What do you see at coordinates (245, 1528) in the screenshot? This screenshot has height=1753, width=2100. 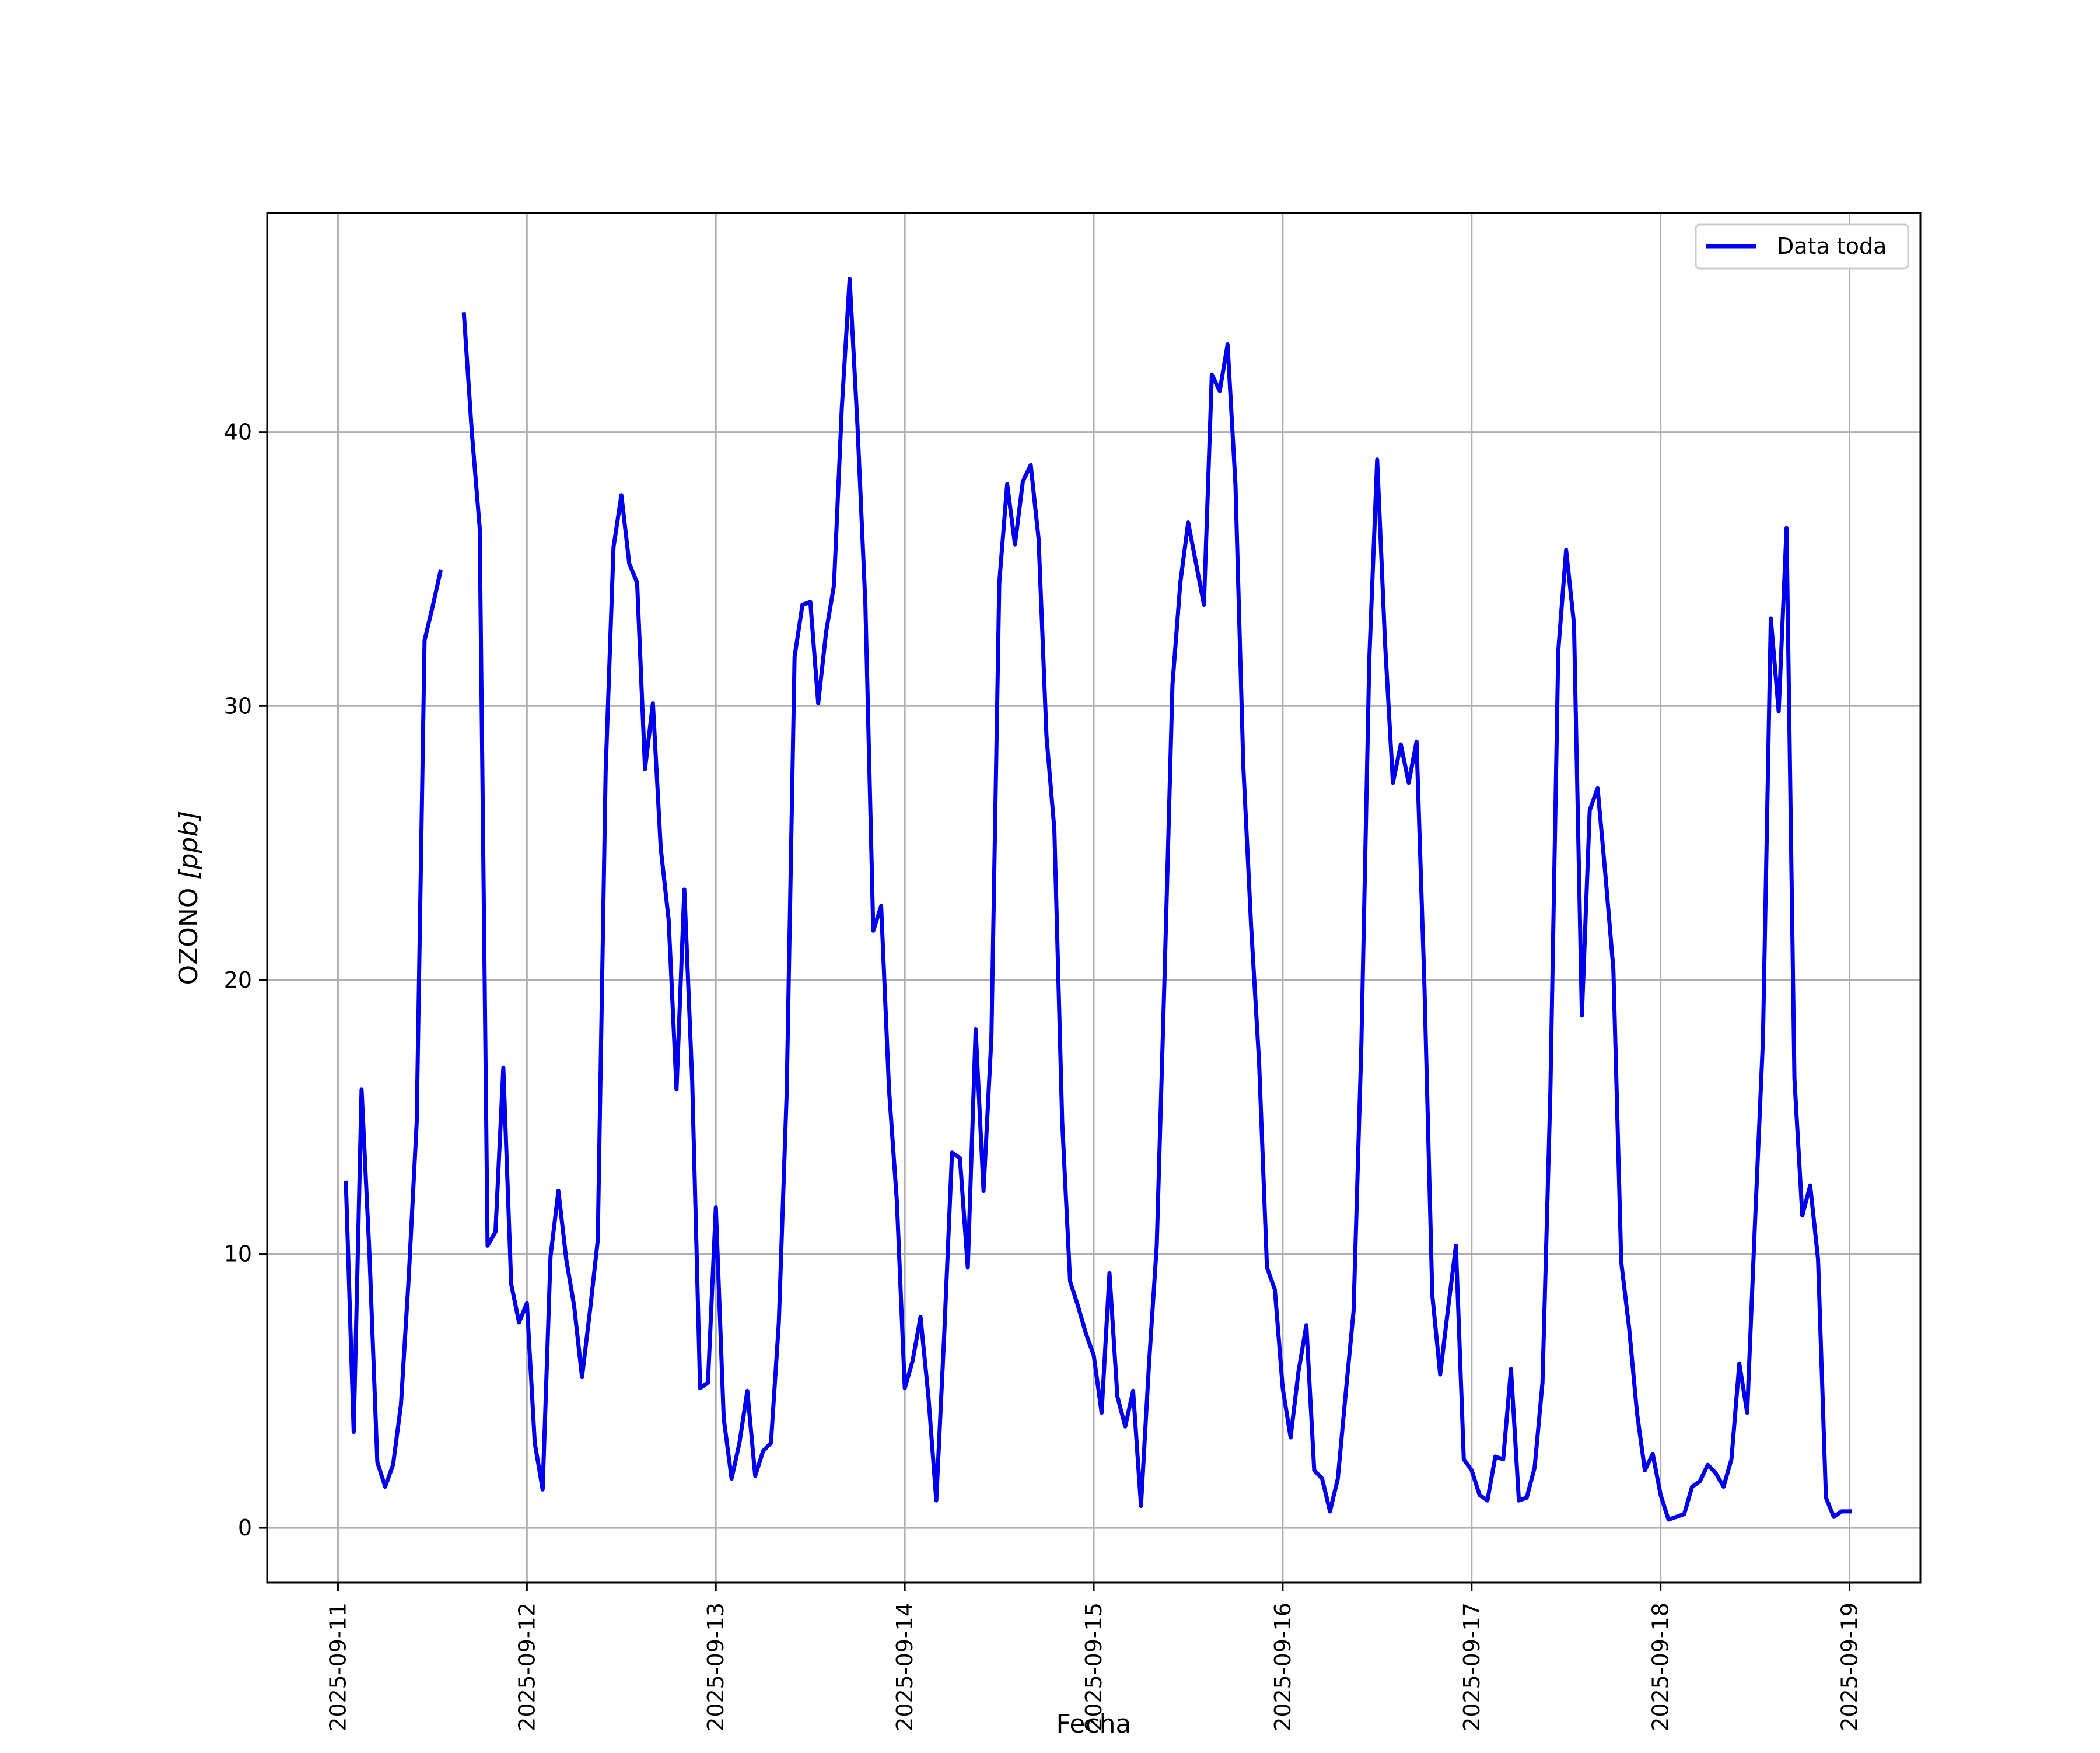 I see `y-tick-label: 0` at bounding box center [245, 1528].